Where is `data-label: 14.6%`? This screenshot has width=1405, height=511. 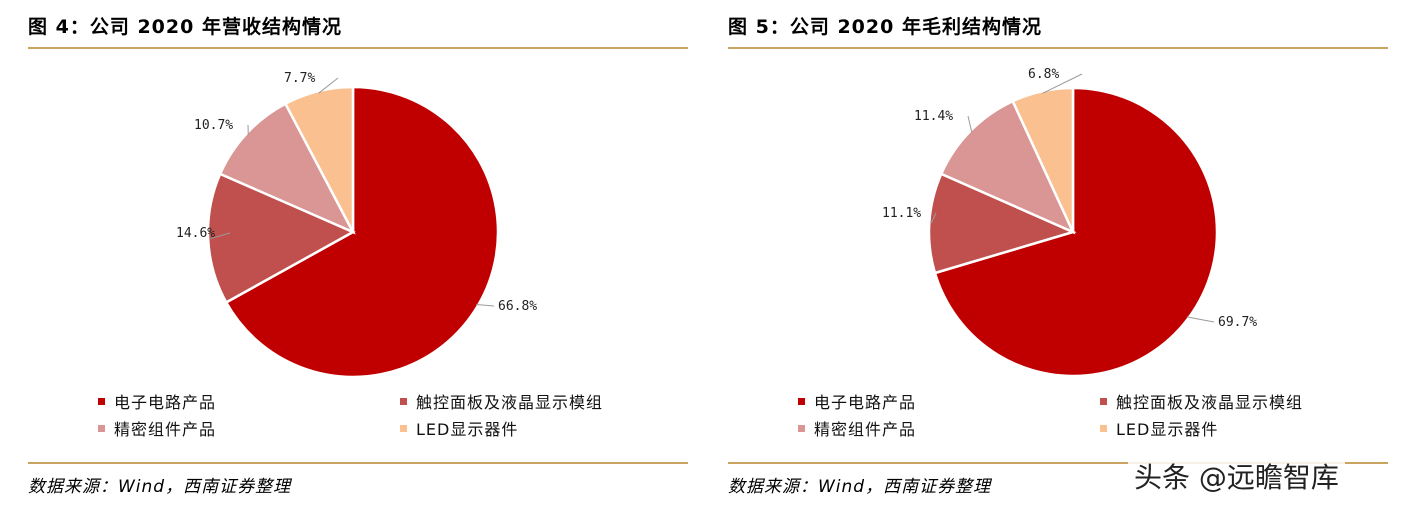
data-label: 14.6% is located at coordinates (195, 233).